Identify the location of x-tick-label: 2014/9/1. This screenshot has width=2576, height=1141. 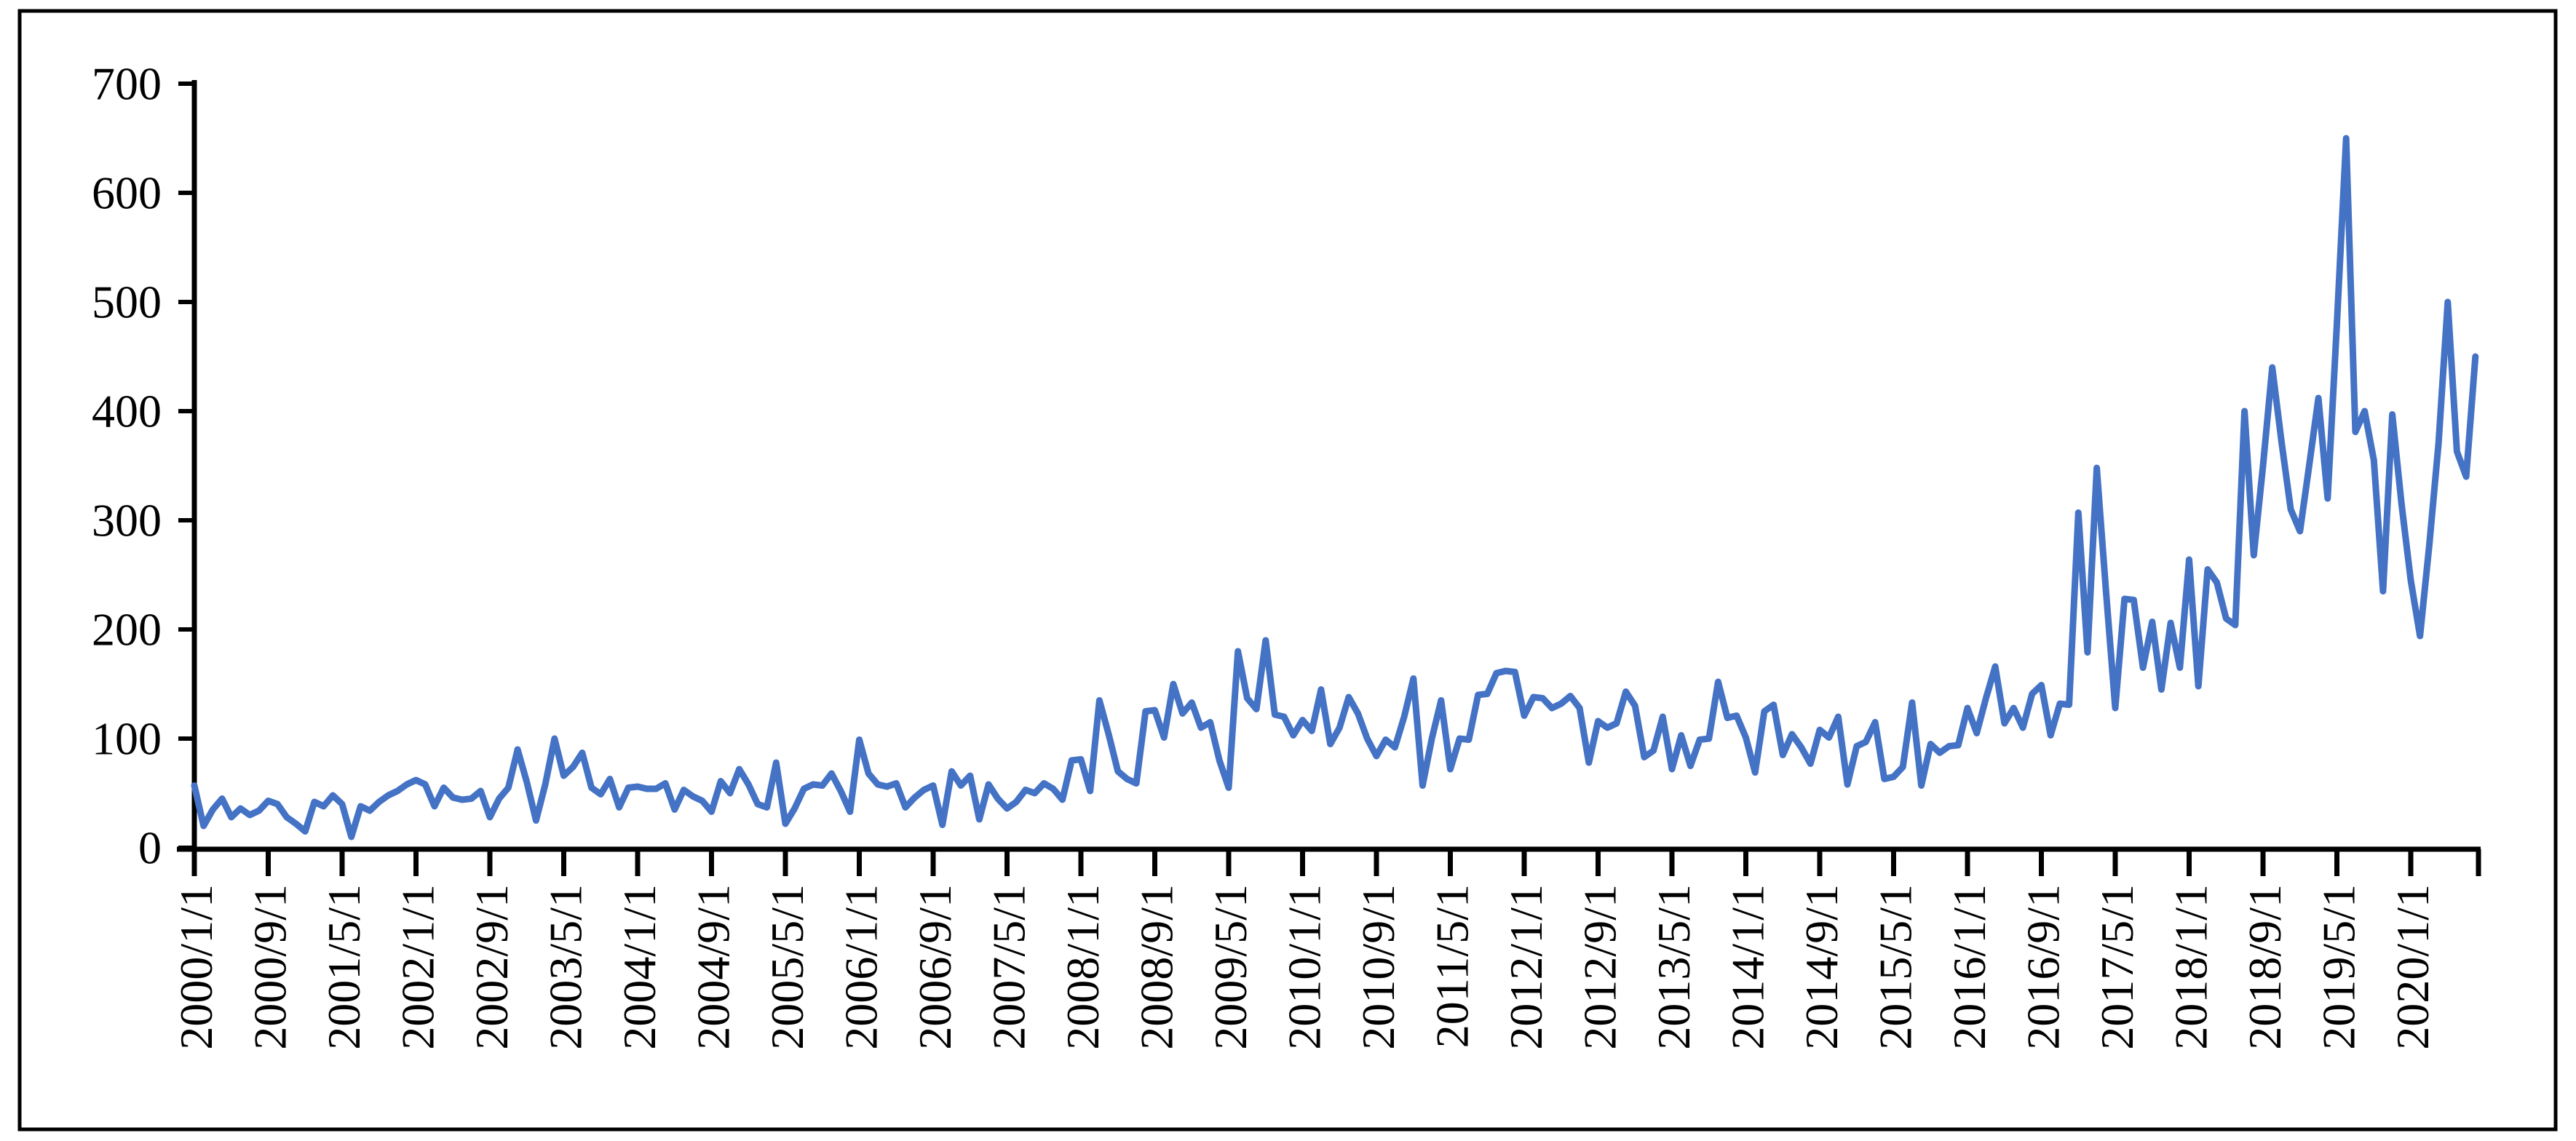
(1821, 967).